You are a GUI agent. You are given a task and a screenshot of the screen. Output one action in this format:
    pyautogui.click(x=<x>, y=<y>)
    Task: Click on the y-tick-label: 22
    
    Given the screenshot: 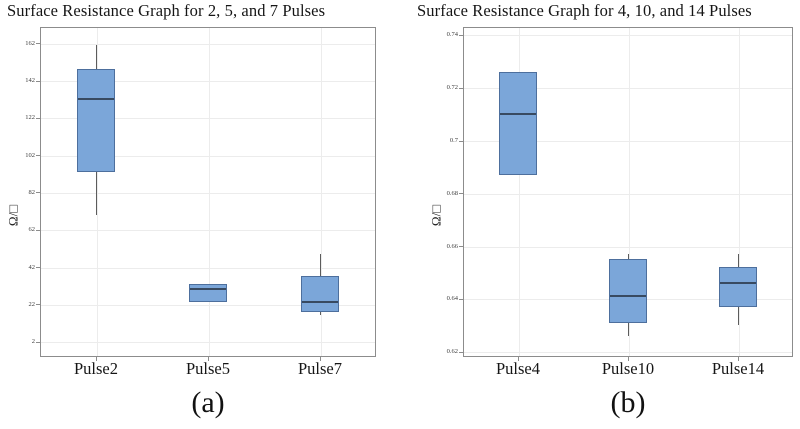 What is the action you would take?
    pyautogui.click(x=32, y=304)
    